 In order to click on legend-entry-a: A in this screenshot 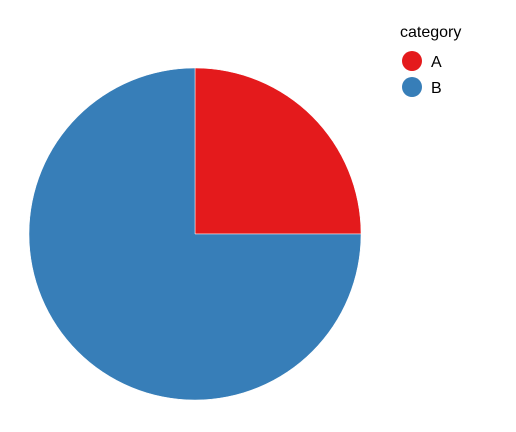, I will do `click(422, 61)`.